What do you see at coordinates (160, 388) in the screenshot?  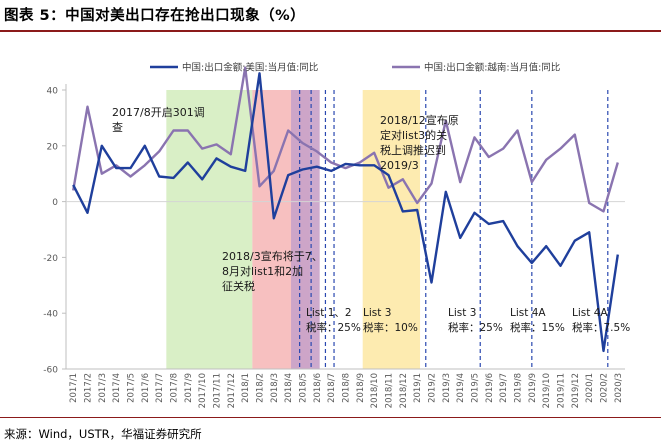 I see `x-tick-label: 2017/7` at bounding box center [160, 388].